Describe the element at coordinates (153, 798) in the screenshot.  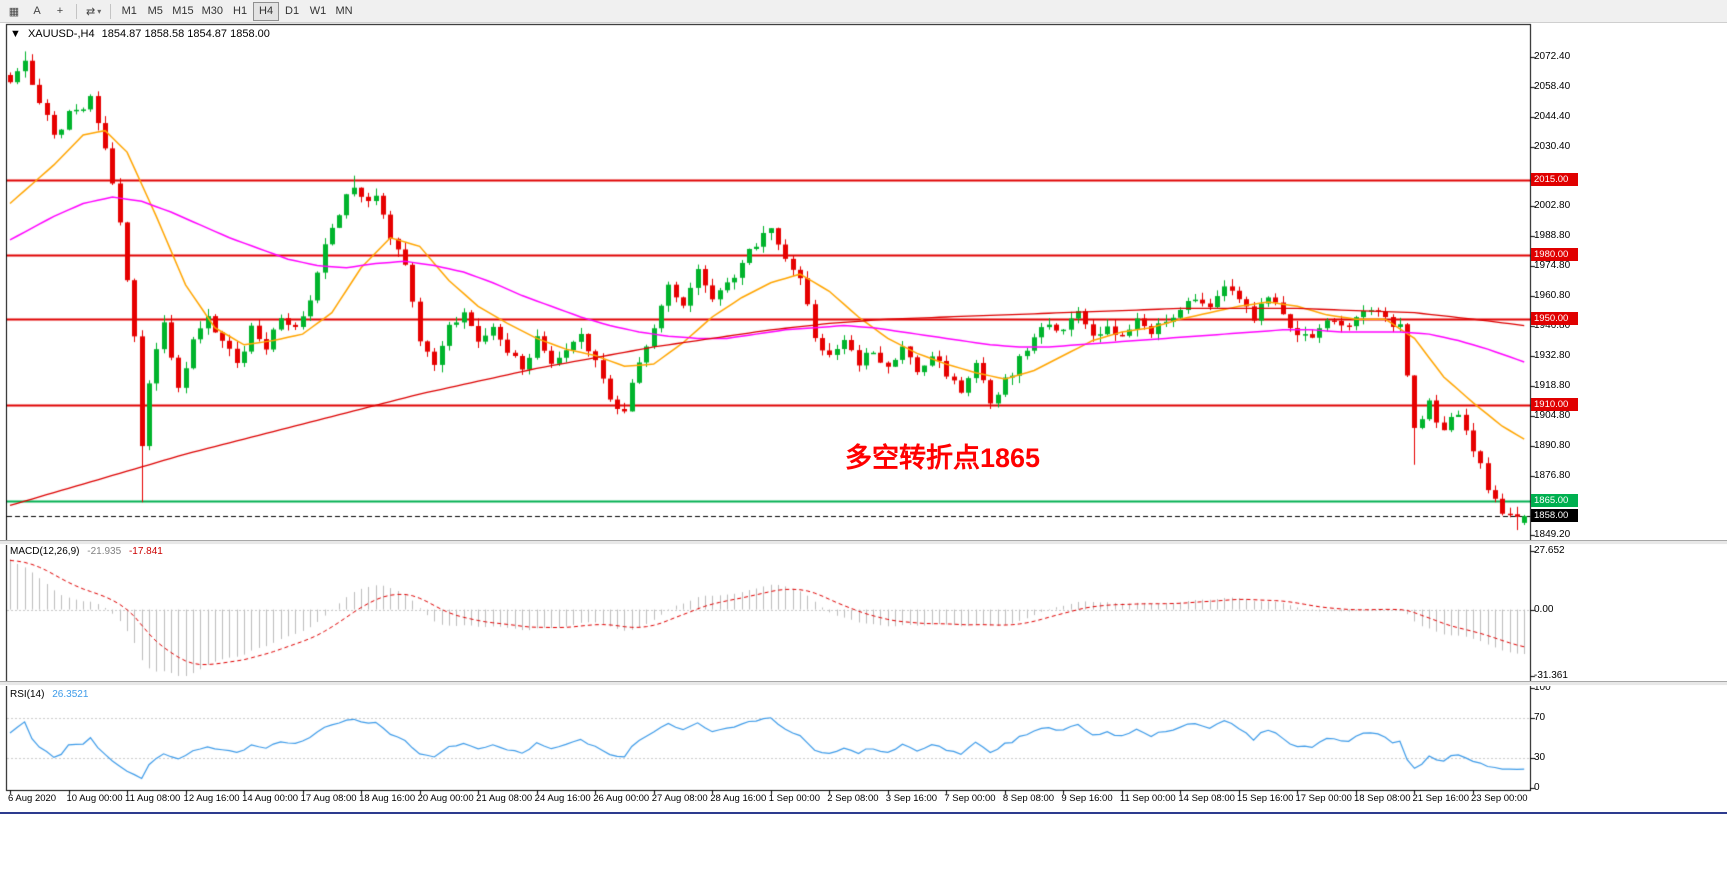
I see `time-axis-label: 11 Aug 08:00` at that location.